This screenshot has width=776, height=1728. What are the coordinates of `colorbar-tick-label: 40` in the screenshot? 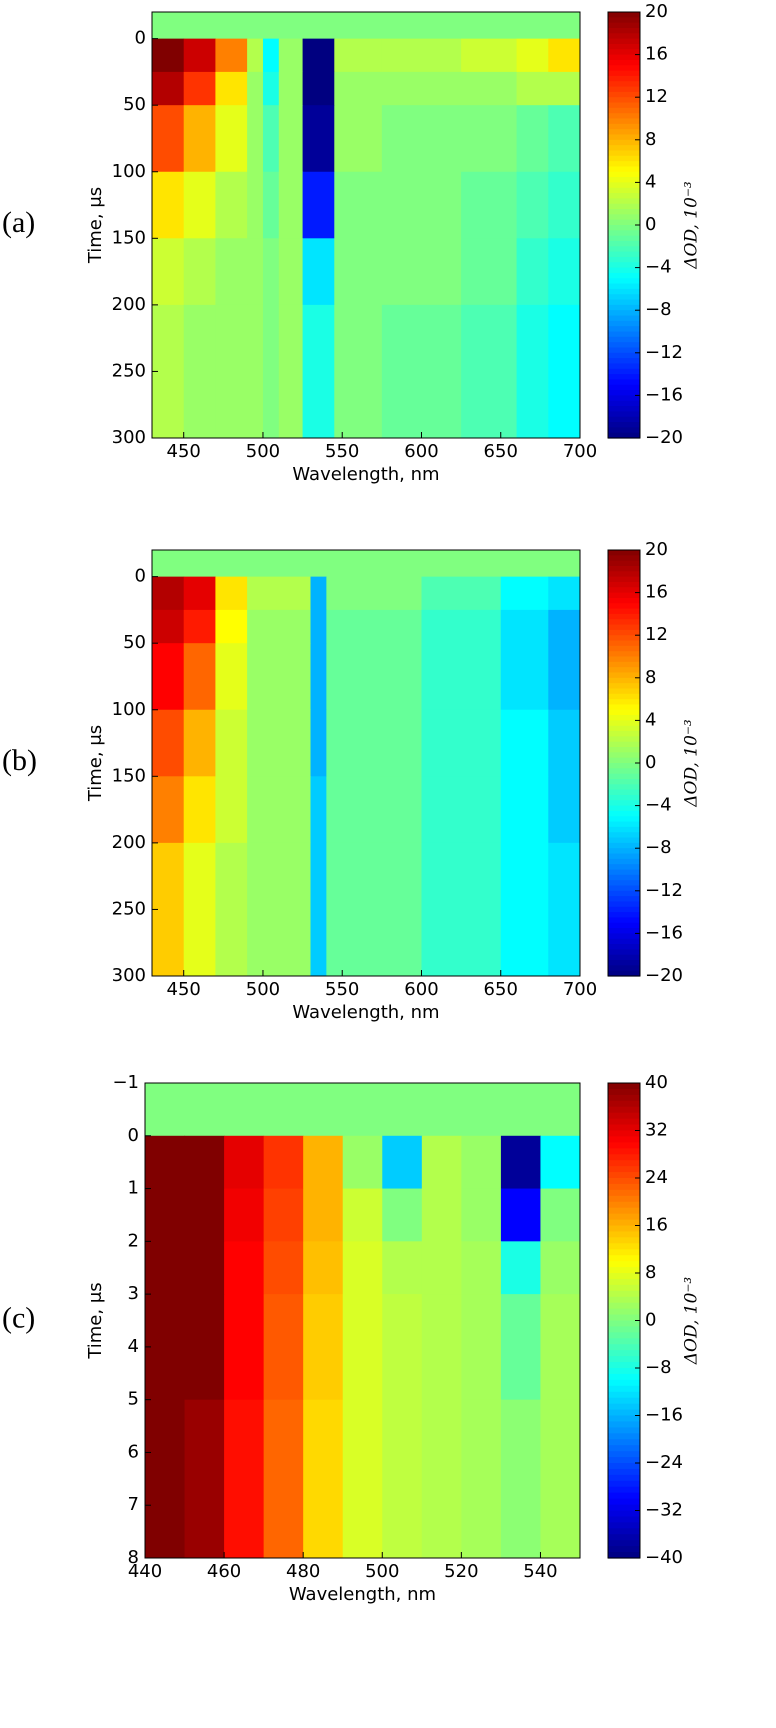 It's located at (656, 1082).